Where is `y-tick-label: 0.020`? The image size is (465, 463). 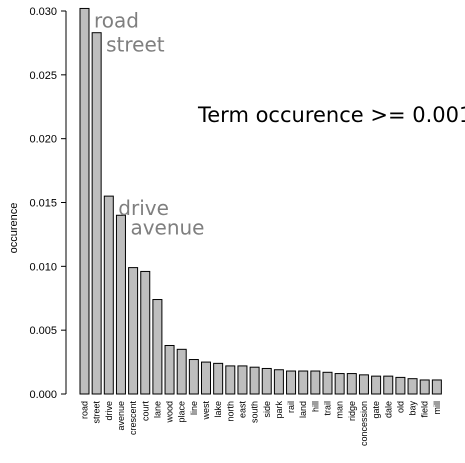 y-tick-label: 0.020 is located at coordinates (43, 140).